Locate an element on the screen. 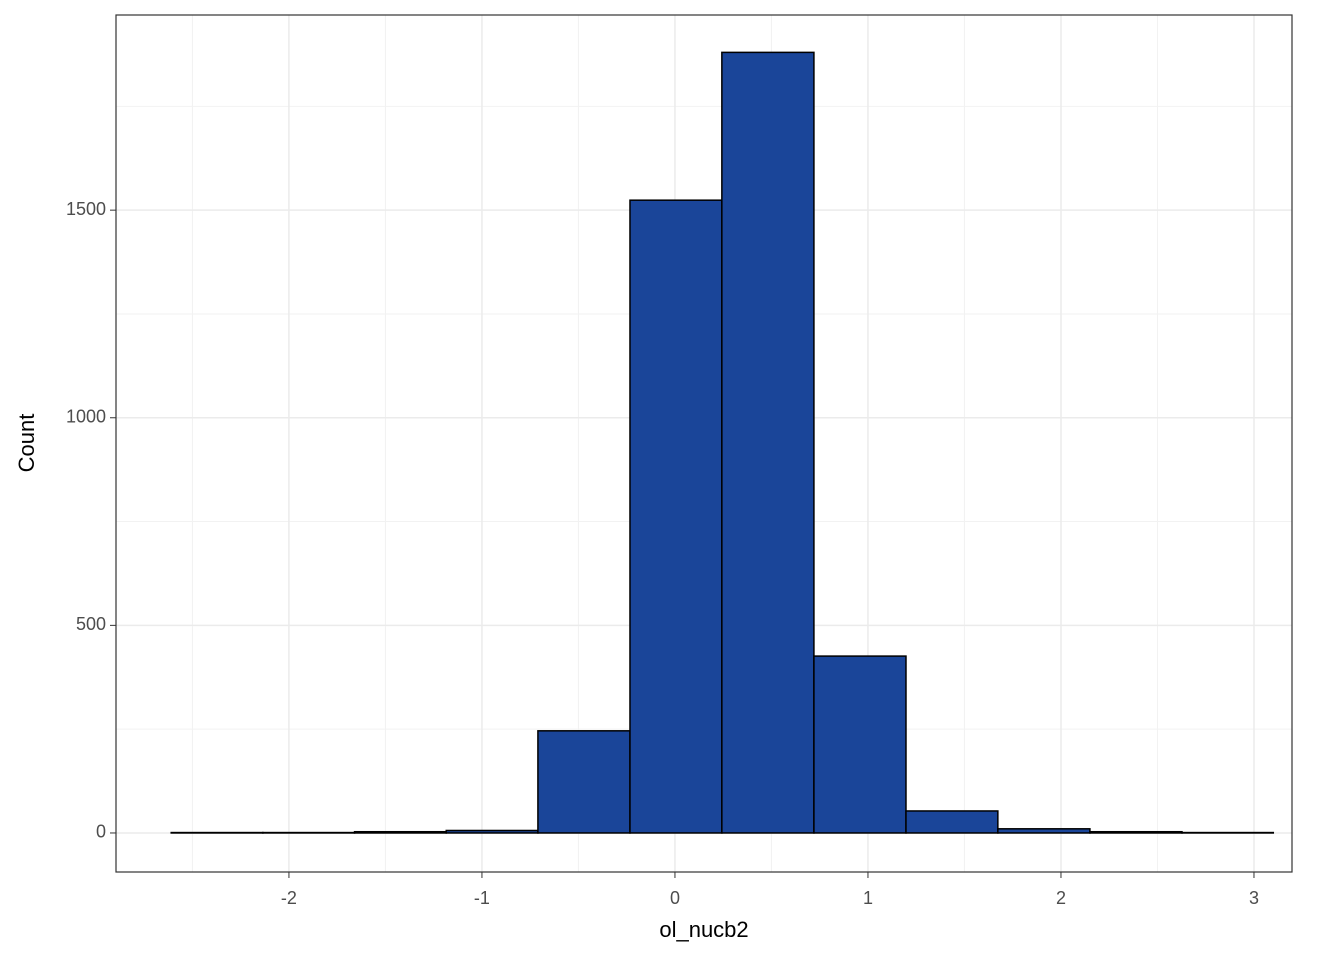 Image resolution: width=1344 pixels, height=960 pixels. x-tick-label: 1 is located at coordinates (868, 898).